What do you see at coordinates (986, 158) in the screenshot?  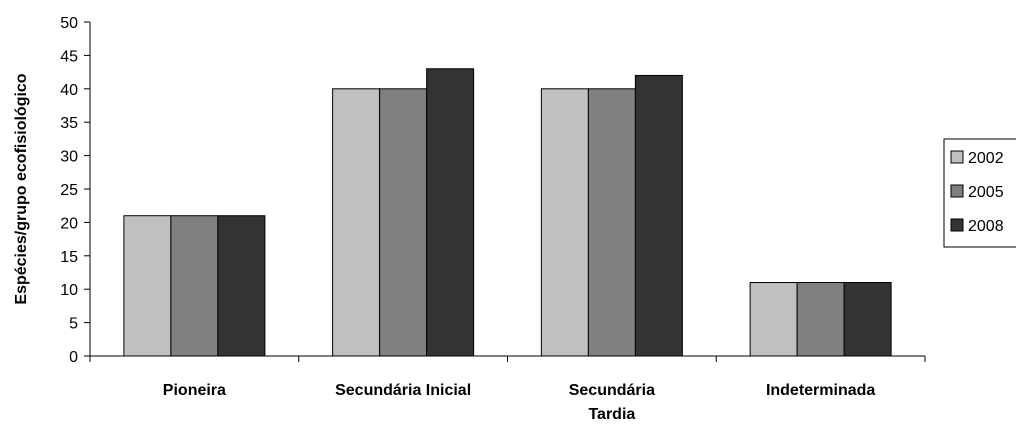 I see `legend-label: 2002` at bounding box center [986, 158].